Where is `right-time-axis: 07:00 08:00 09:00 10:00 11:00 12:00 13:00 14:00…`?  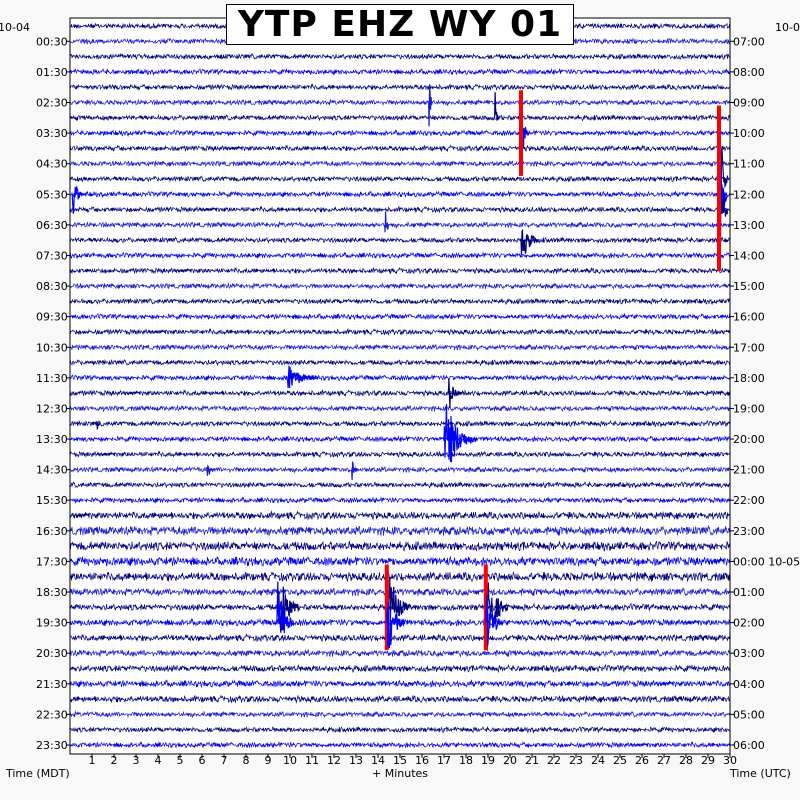 right-time-axis: 07:00 08:00 09:00 10:00 11:00 12:00 13:00 14:00… is located at coordinates (765, 393).